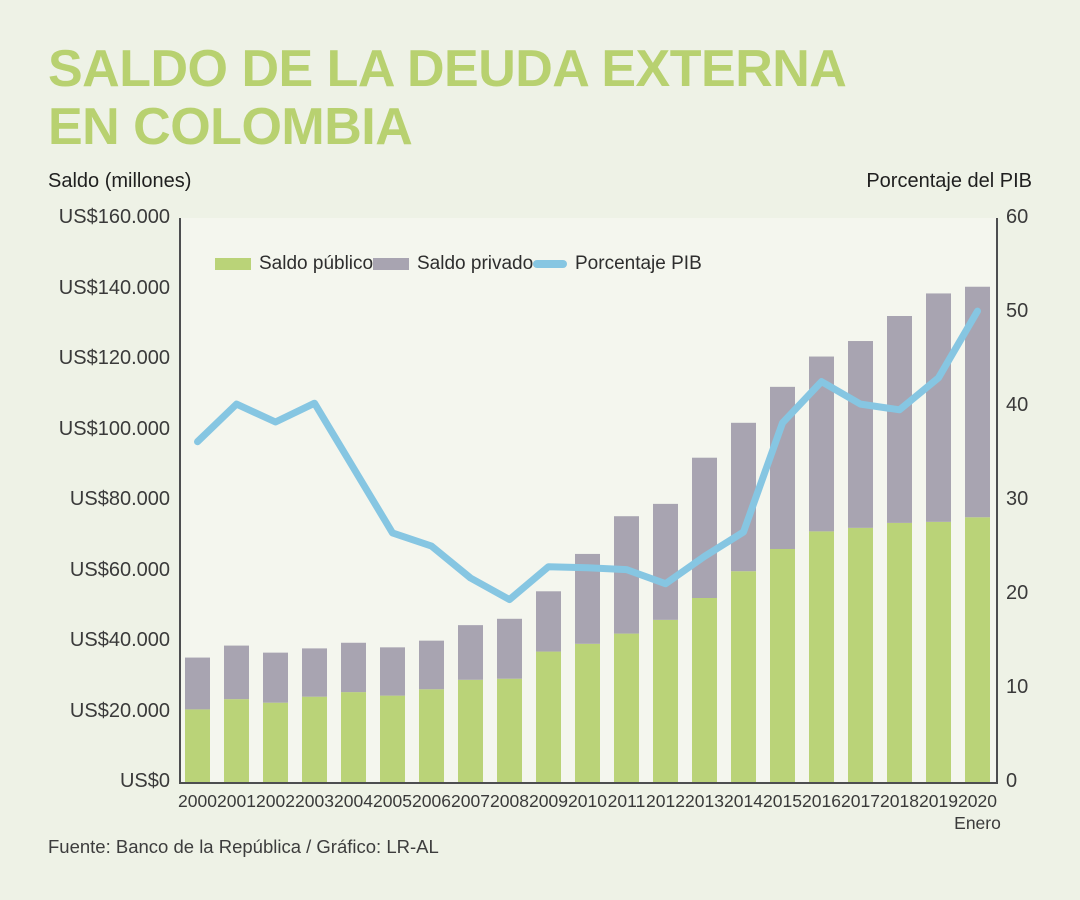  I want to click on right-axis-caption: Porcentaje del PIB, so click(949, 181).